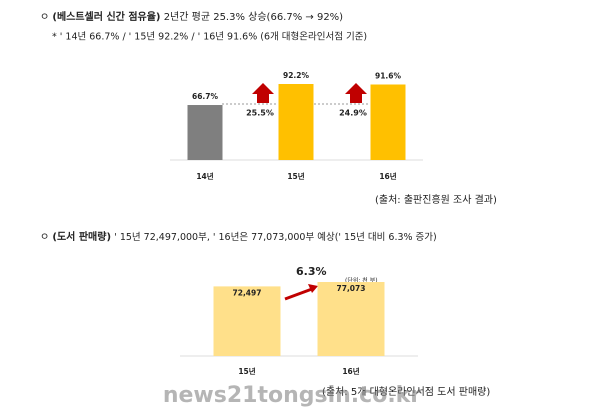 This screenshot has width=600, height=413. What do you see at coordinates (313, 288) in the screenshot?
I see `arrow-head` at bounding box center [313, 288].